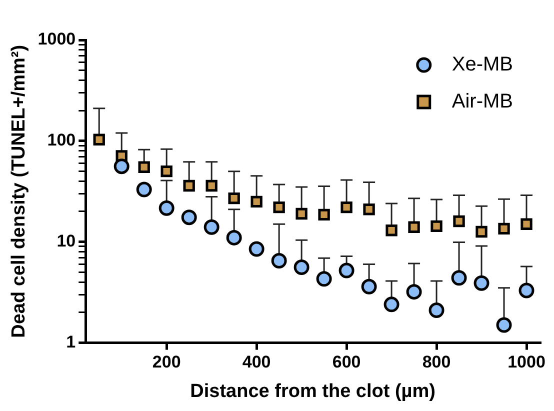 This screenshot has width=554, height=411. What do you see at coordinates (57, 39) in the screenshot?
I see `y-tick-label: 1000` at bounding box center [57, 39].